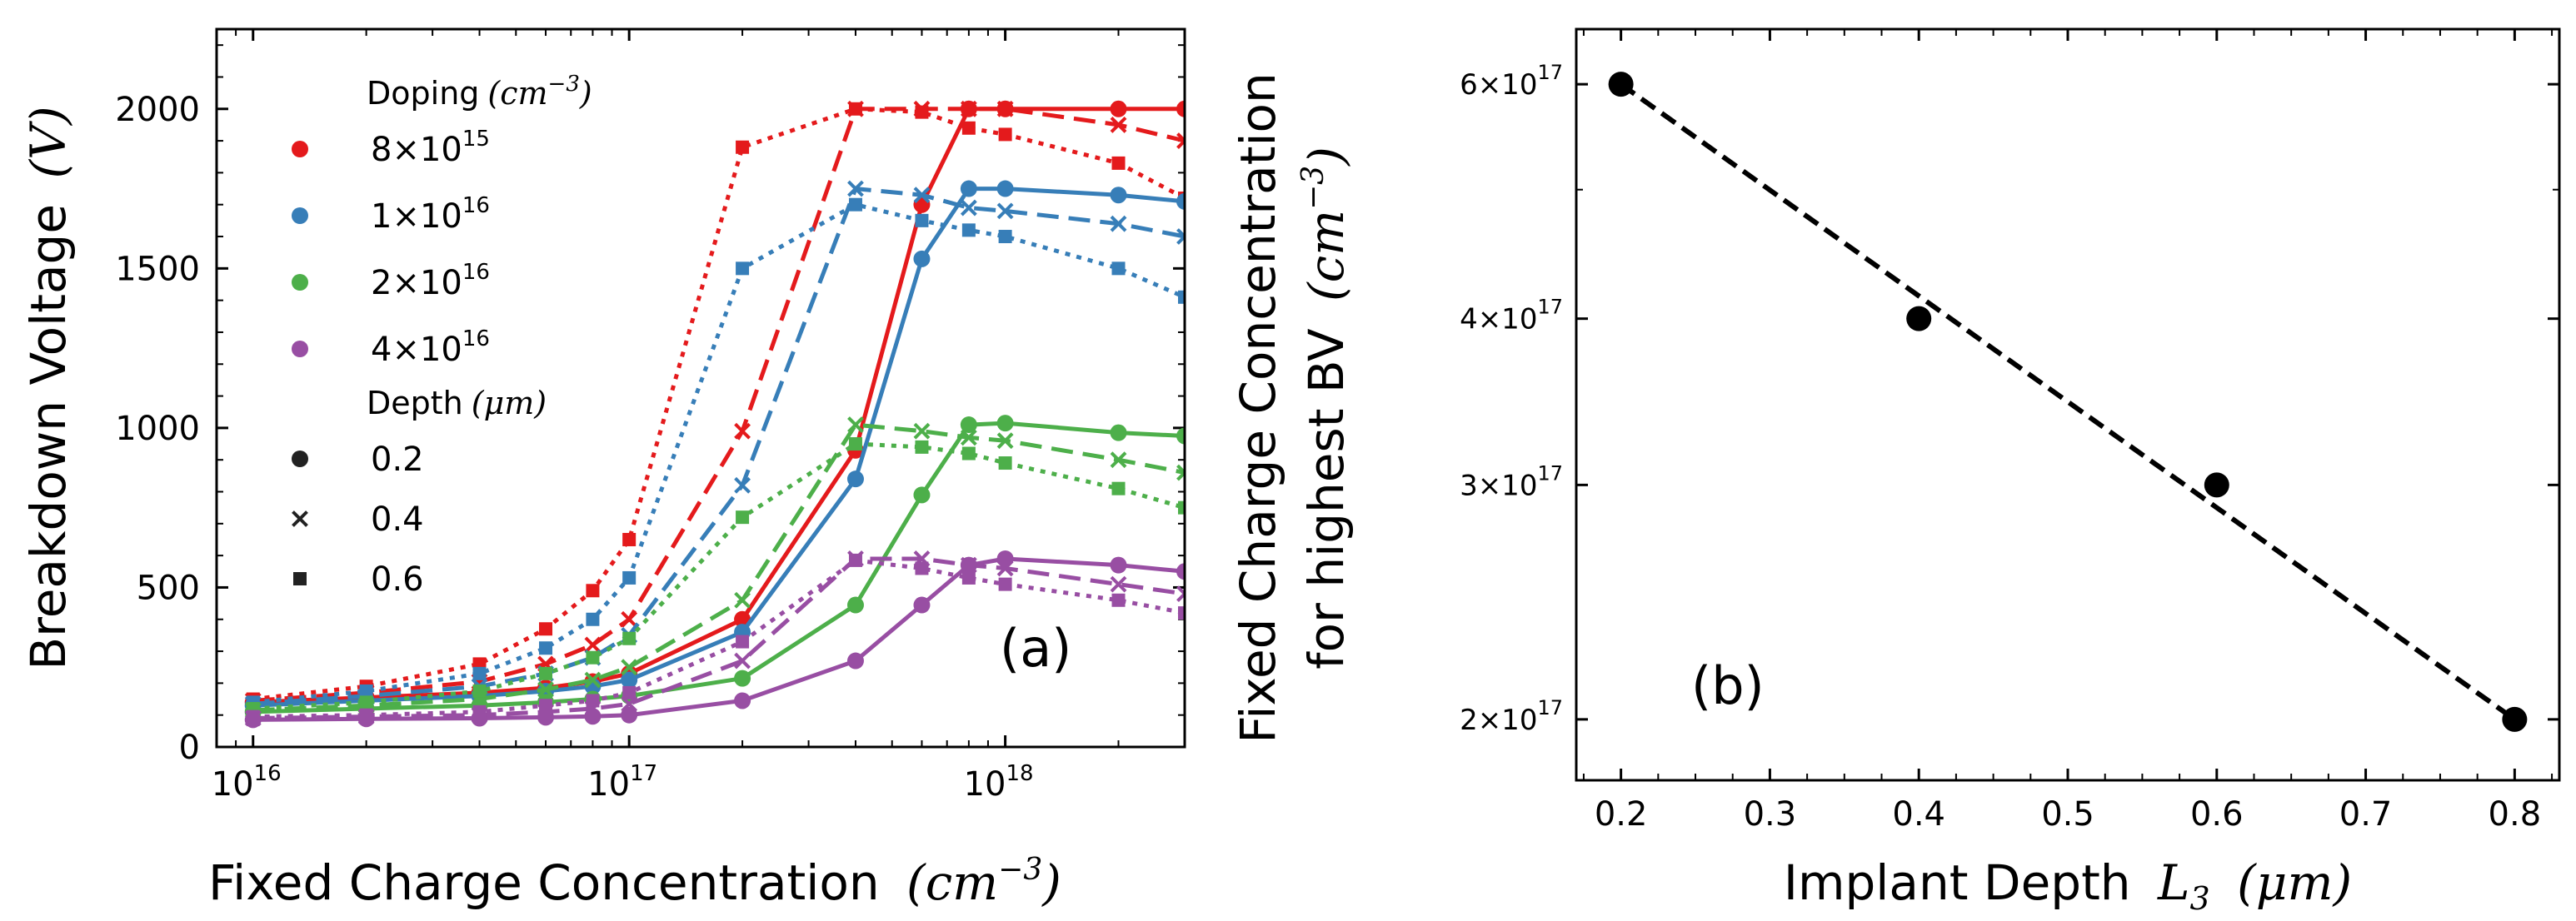 The width and height of the screenshot is (2576, 921). Describe the element at coordinates (247, 782) in the screenshot. I see `x-tick-label-a: 1016` at that location.